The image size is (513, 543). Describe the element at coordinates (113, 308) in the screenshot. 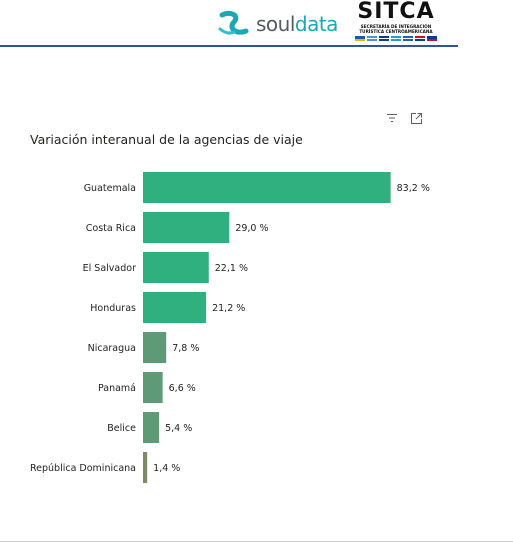

I see `category-label: Honduras` at that location.